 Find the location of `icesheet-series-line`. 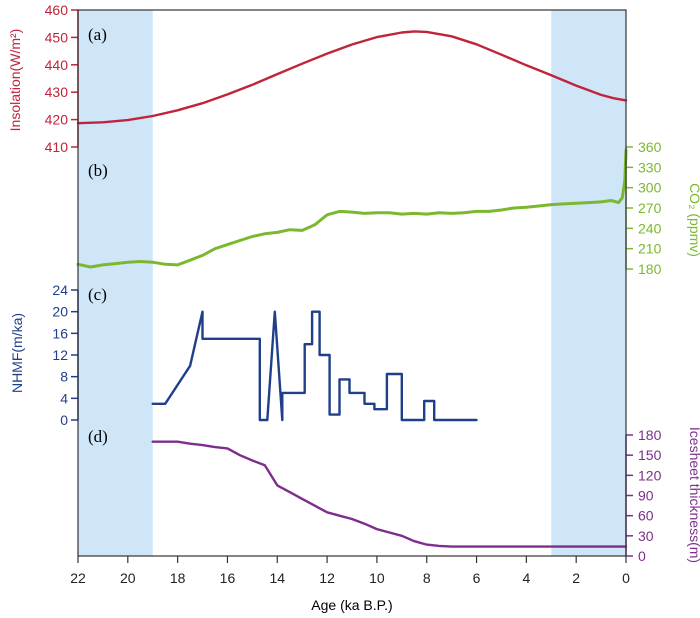

icesheet-series-line is located at coordinates (389, 494).